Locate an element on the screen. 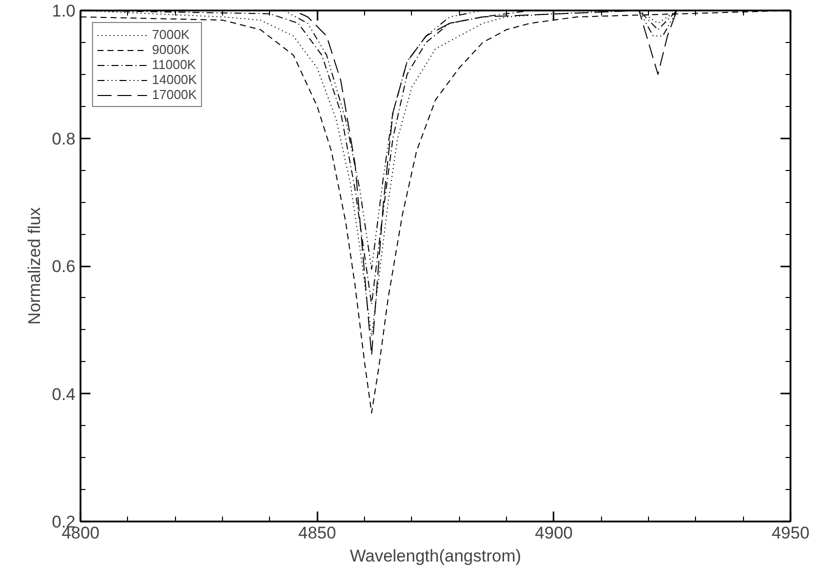  y-axis-title: Normalized flux is located at coordinates (34, 265).